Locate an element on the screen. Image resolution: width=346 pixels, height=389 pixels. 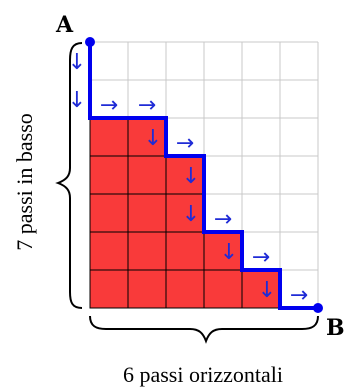
vertical-steps-caption: 7 passi in basso is located at coordinates (24, 182).